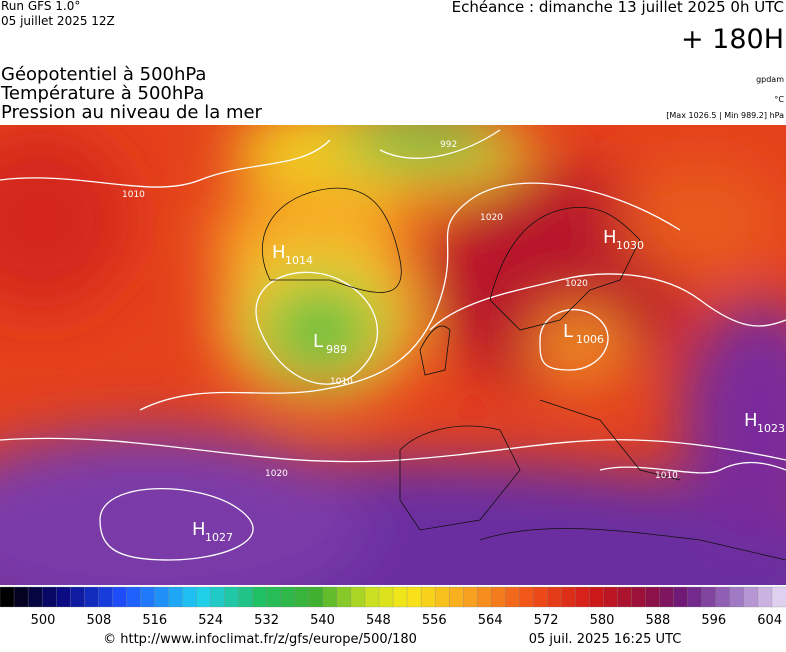 The width and height of the screenshot is (786, 652). I want to click on unit-label: gpdam, so click(770, 79).